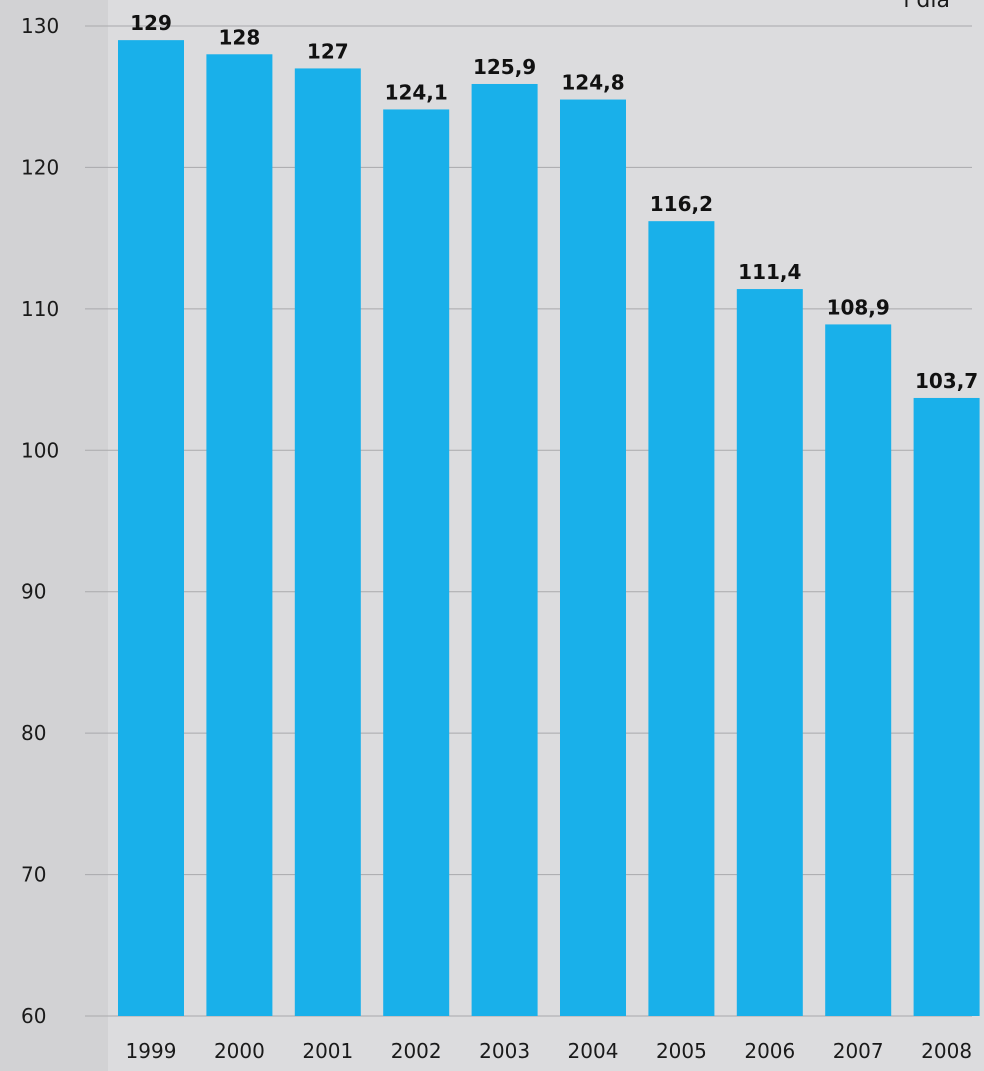 This screenshot has height=1071, width=984. Describe the element at coordinates (54, 535) in the screenshot. I see `y-axis-band` at that location.